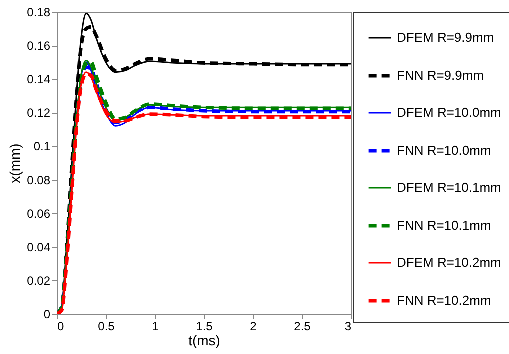 The image size is (509, 354). What do you see at coordinates (444, 300) in the screenshot?
I see `legend-label: FNN R=10.2mm` at bounding box center [444, 300].